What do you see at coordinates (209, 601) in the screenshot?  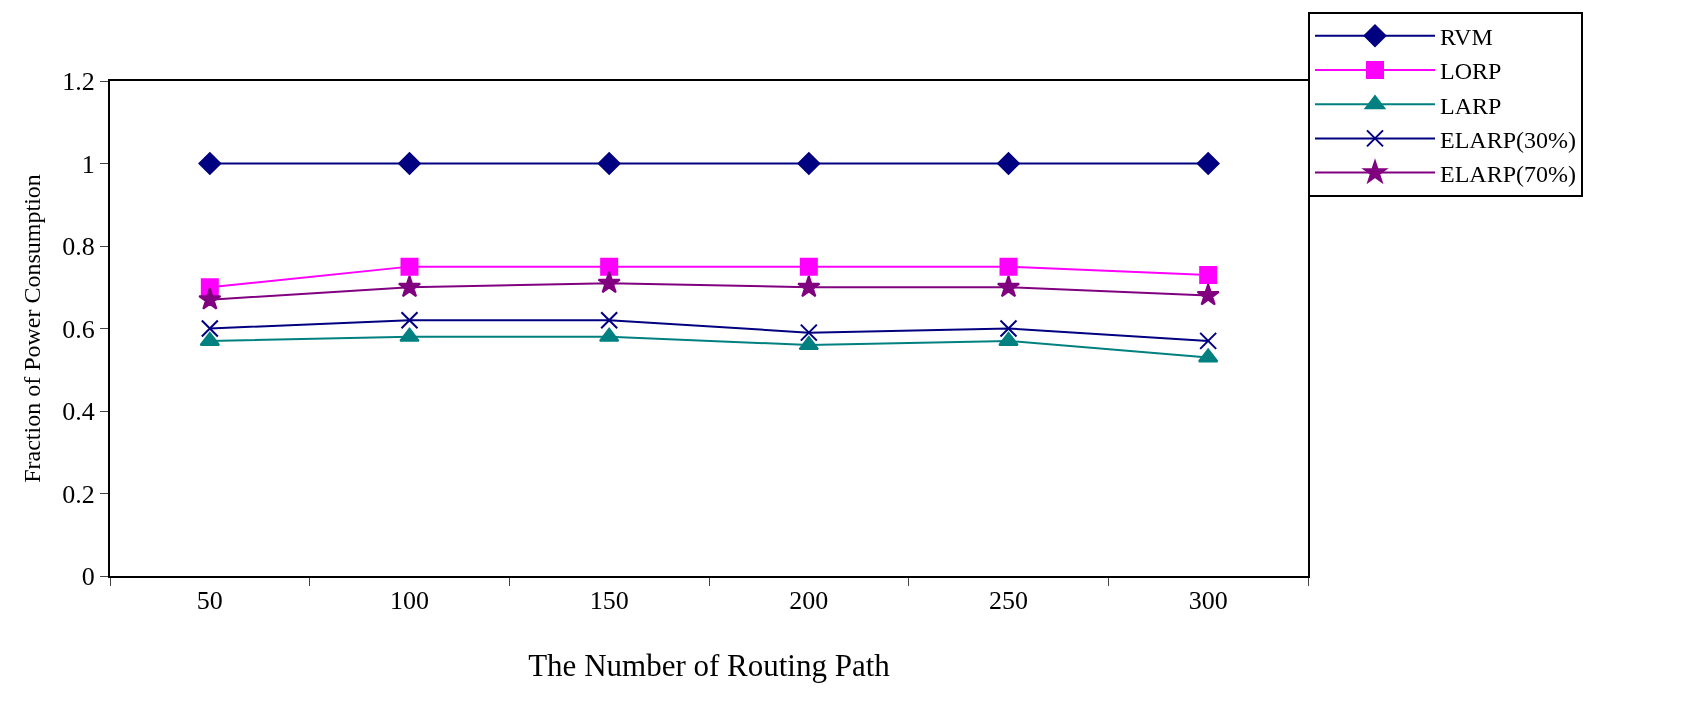 I see `x-tick-label: 50` at bounding box center [209, 601].